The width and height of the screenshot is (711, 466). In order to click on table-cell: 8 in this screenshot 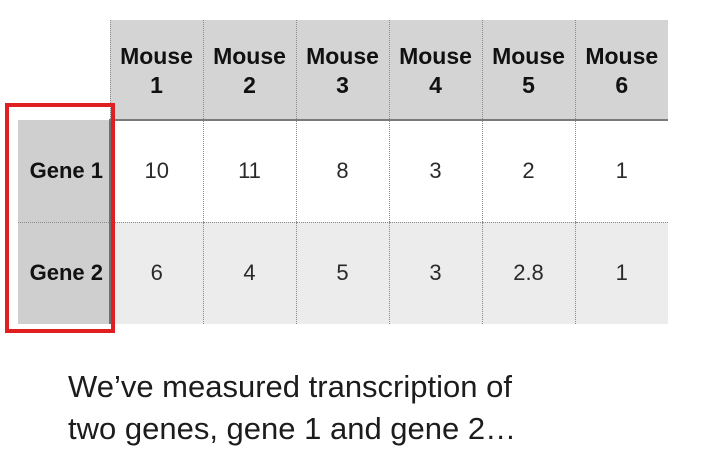, I will do `click(342, 171)`.